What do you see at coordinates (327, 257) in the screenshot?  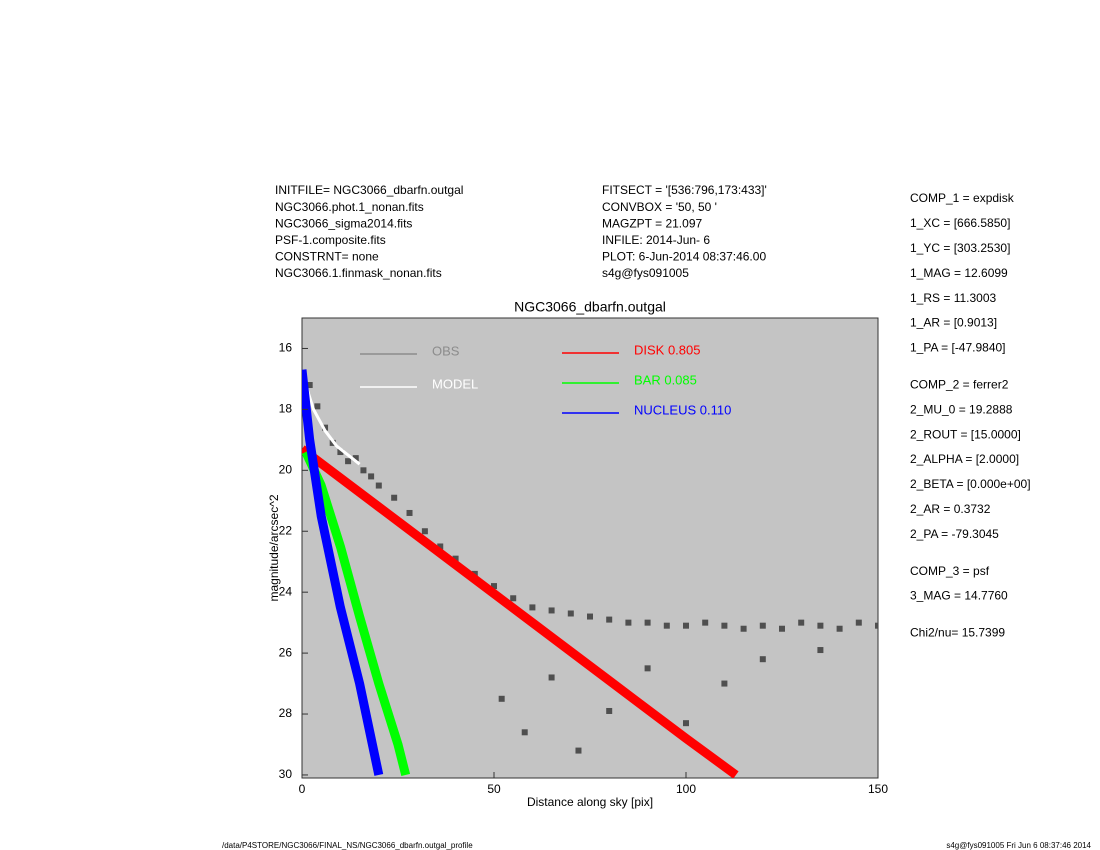 I see `header-text: CONSTRNT= none` at bounding box center [327, 257].